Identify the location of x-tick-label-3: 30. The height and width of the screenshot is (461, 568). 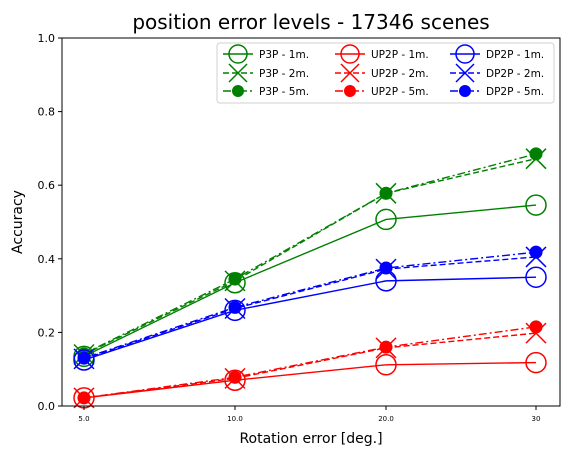
(536, 419).